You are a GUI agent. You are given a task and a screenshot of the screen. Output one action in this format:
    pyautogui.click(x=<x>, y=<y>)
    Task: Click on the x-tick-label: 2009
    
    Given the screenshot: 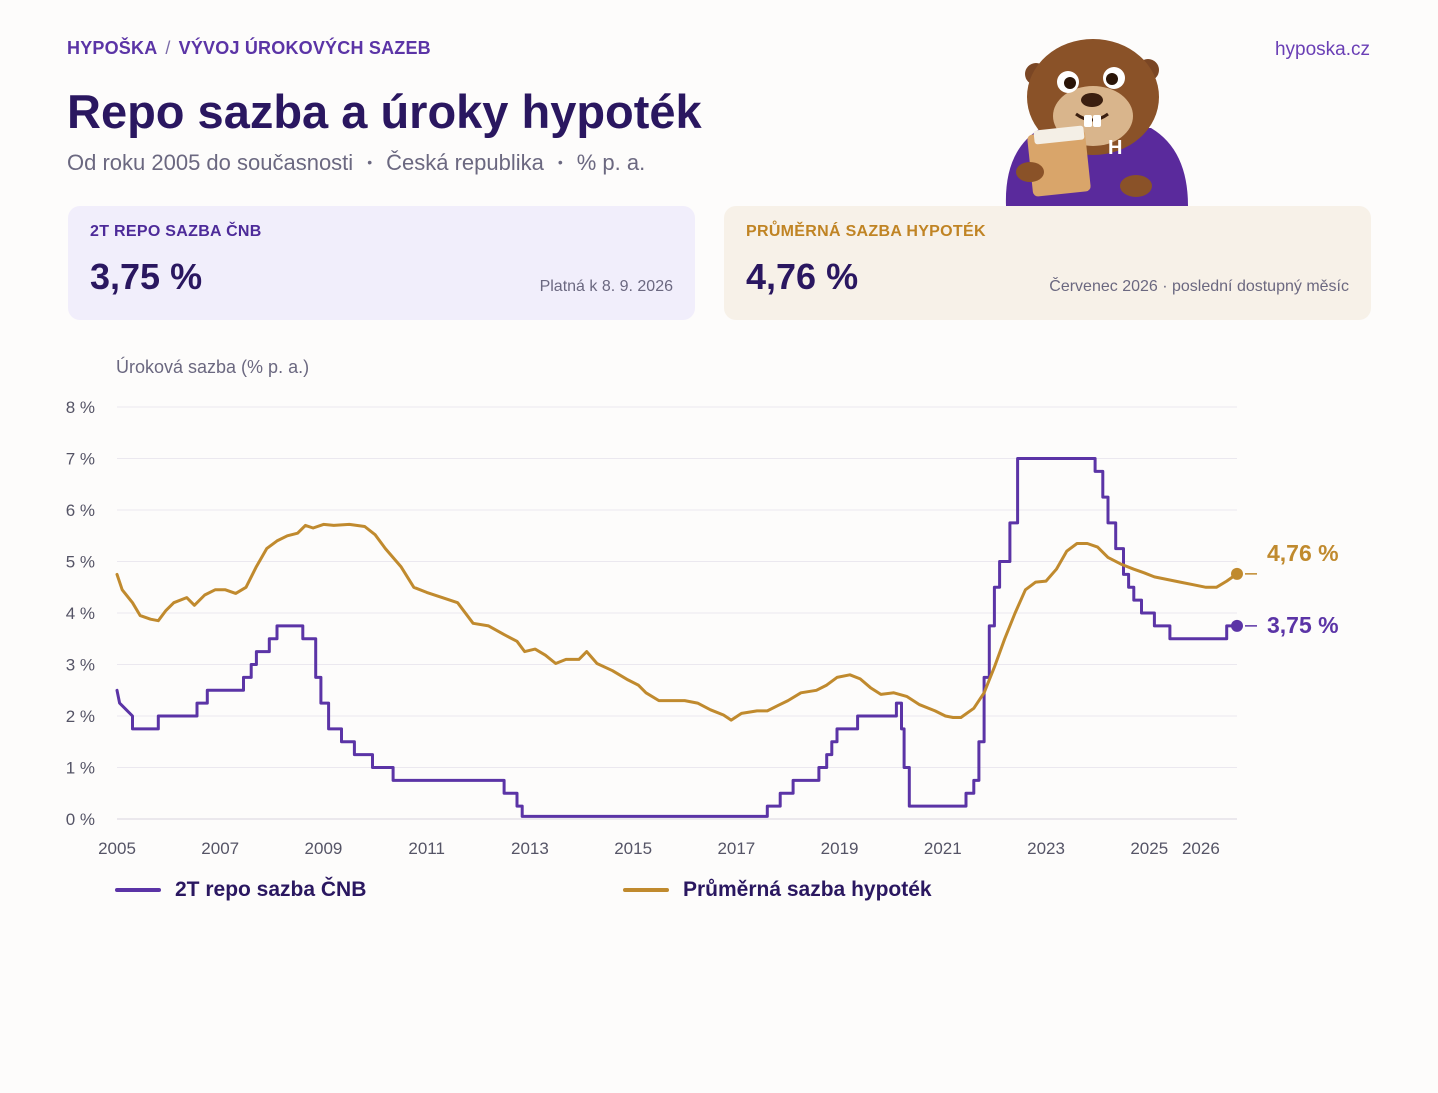 What is the action you would take?
    pyautogui.click(x=324, y=848)
    